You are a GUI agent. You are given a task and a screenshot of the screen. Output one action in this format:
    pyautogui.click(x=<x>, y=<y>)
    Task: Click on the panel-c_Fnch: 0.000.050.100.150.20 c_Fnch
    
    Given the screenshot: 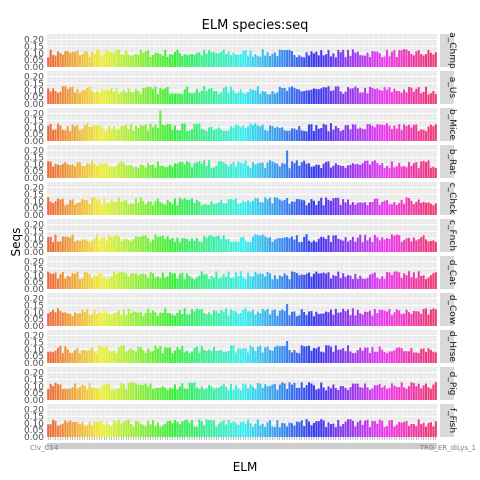 What is the action you would take?
    pyautogui.click(x=240, y=238)
    